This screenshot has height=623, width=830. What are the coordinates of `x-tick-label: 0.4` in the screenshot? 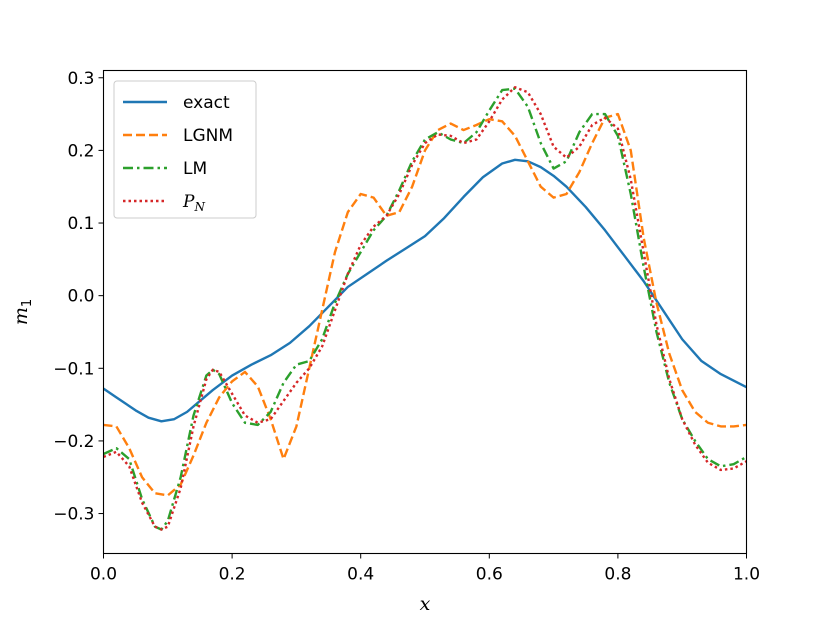 It's located at (360, 575).